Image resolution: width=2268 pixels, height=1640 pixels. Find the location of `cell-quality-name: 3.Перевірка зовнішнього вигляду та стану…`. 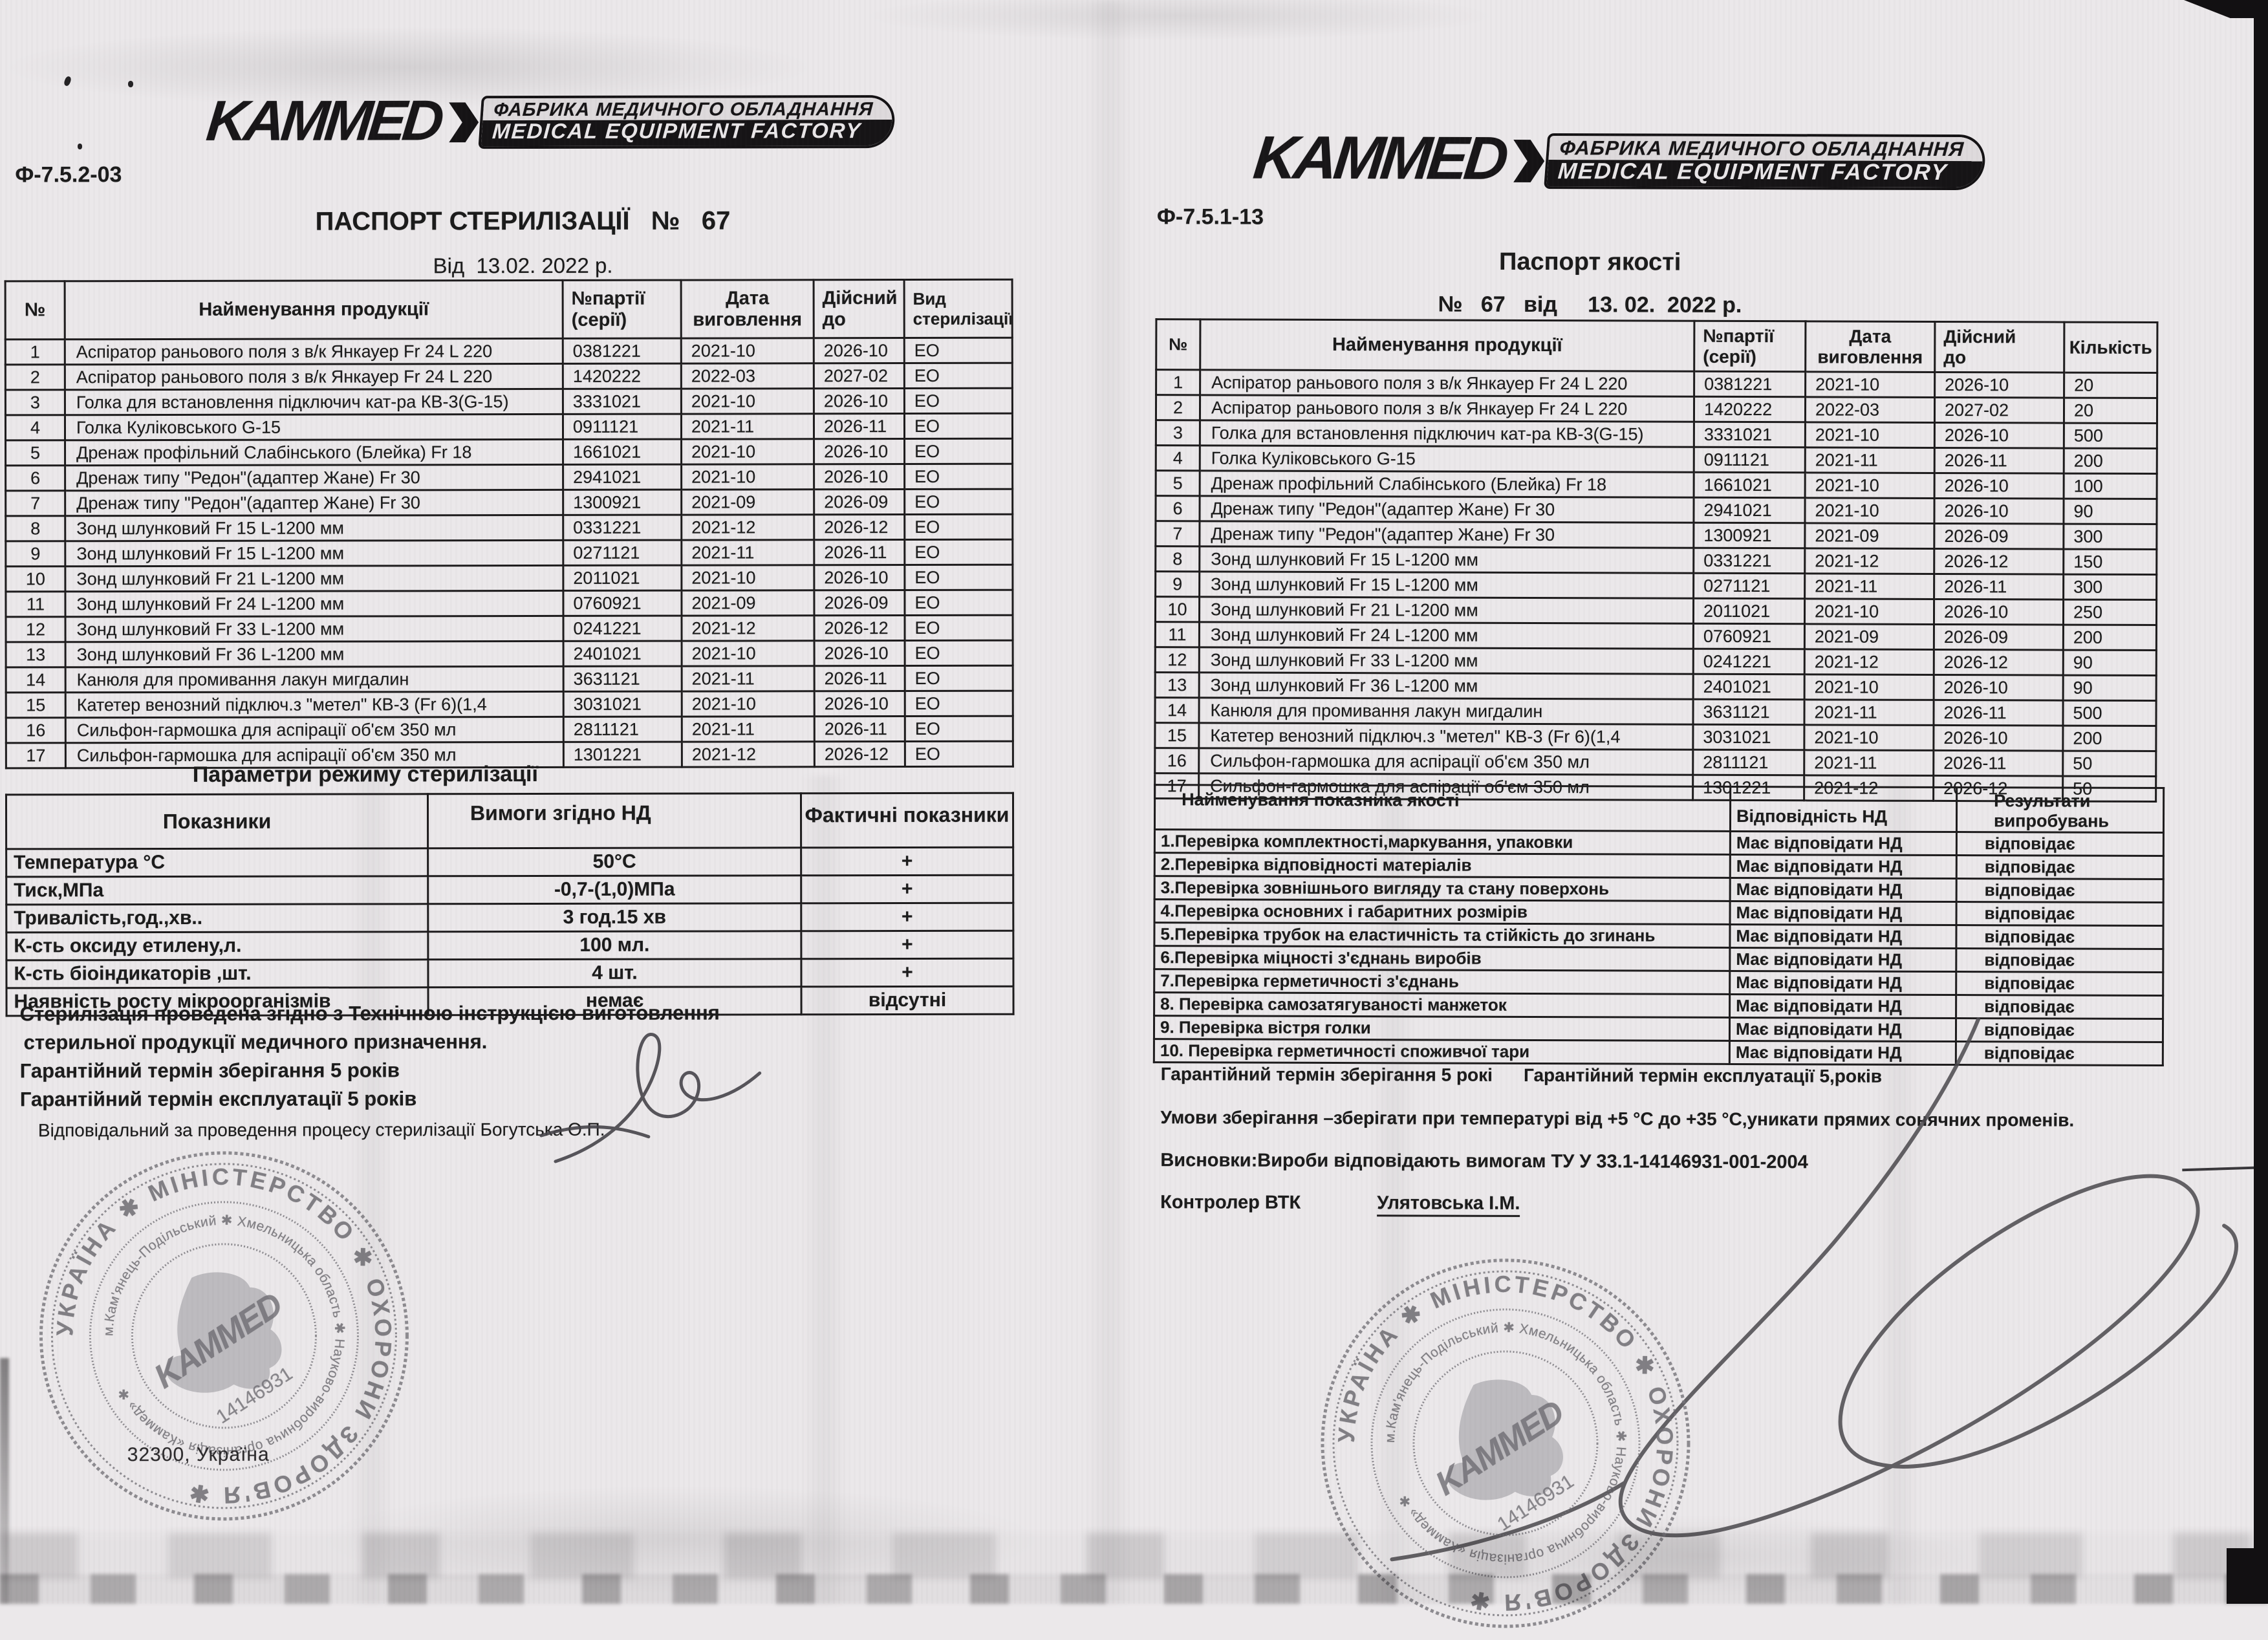

cell-quality-name: 3.Перевірка зовнішнього вигляду та стану… is located at coordinates (1442, 888).